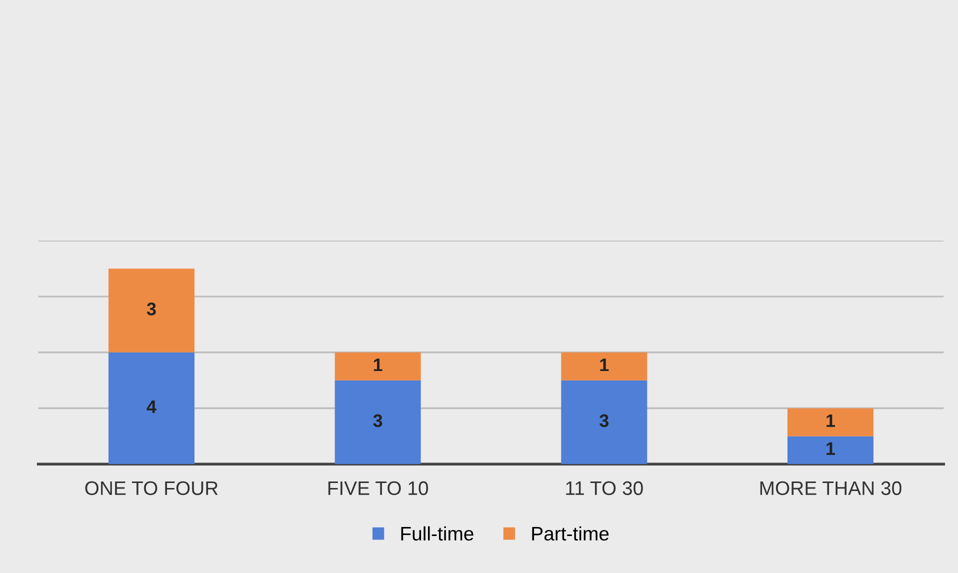 This screenshot has width=958, height=573. I want to click on legend-label: Full-time, so click(437, 533).